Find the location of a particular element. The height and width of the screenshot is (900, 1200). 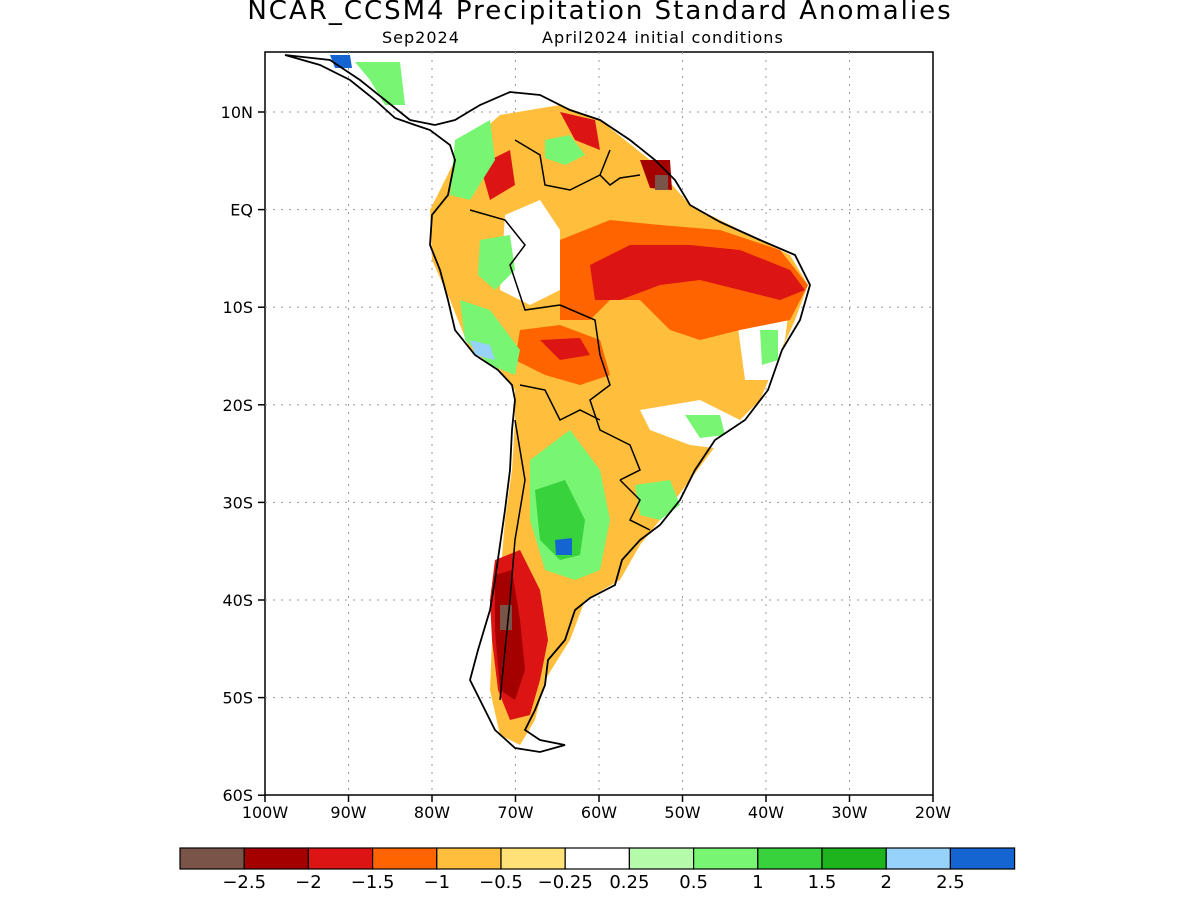

lat-label: EQ is located at coordinates (241, 210).